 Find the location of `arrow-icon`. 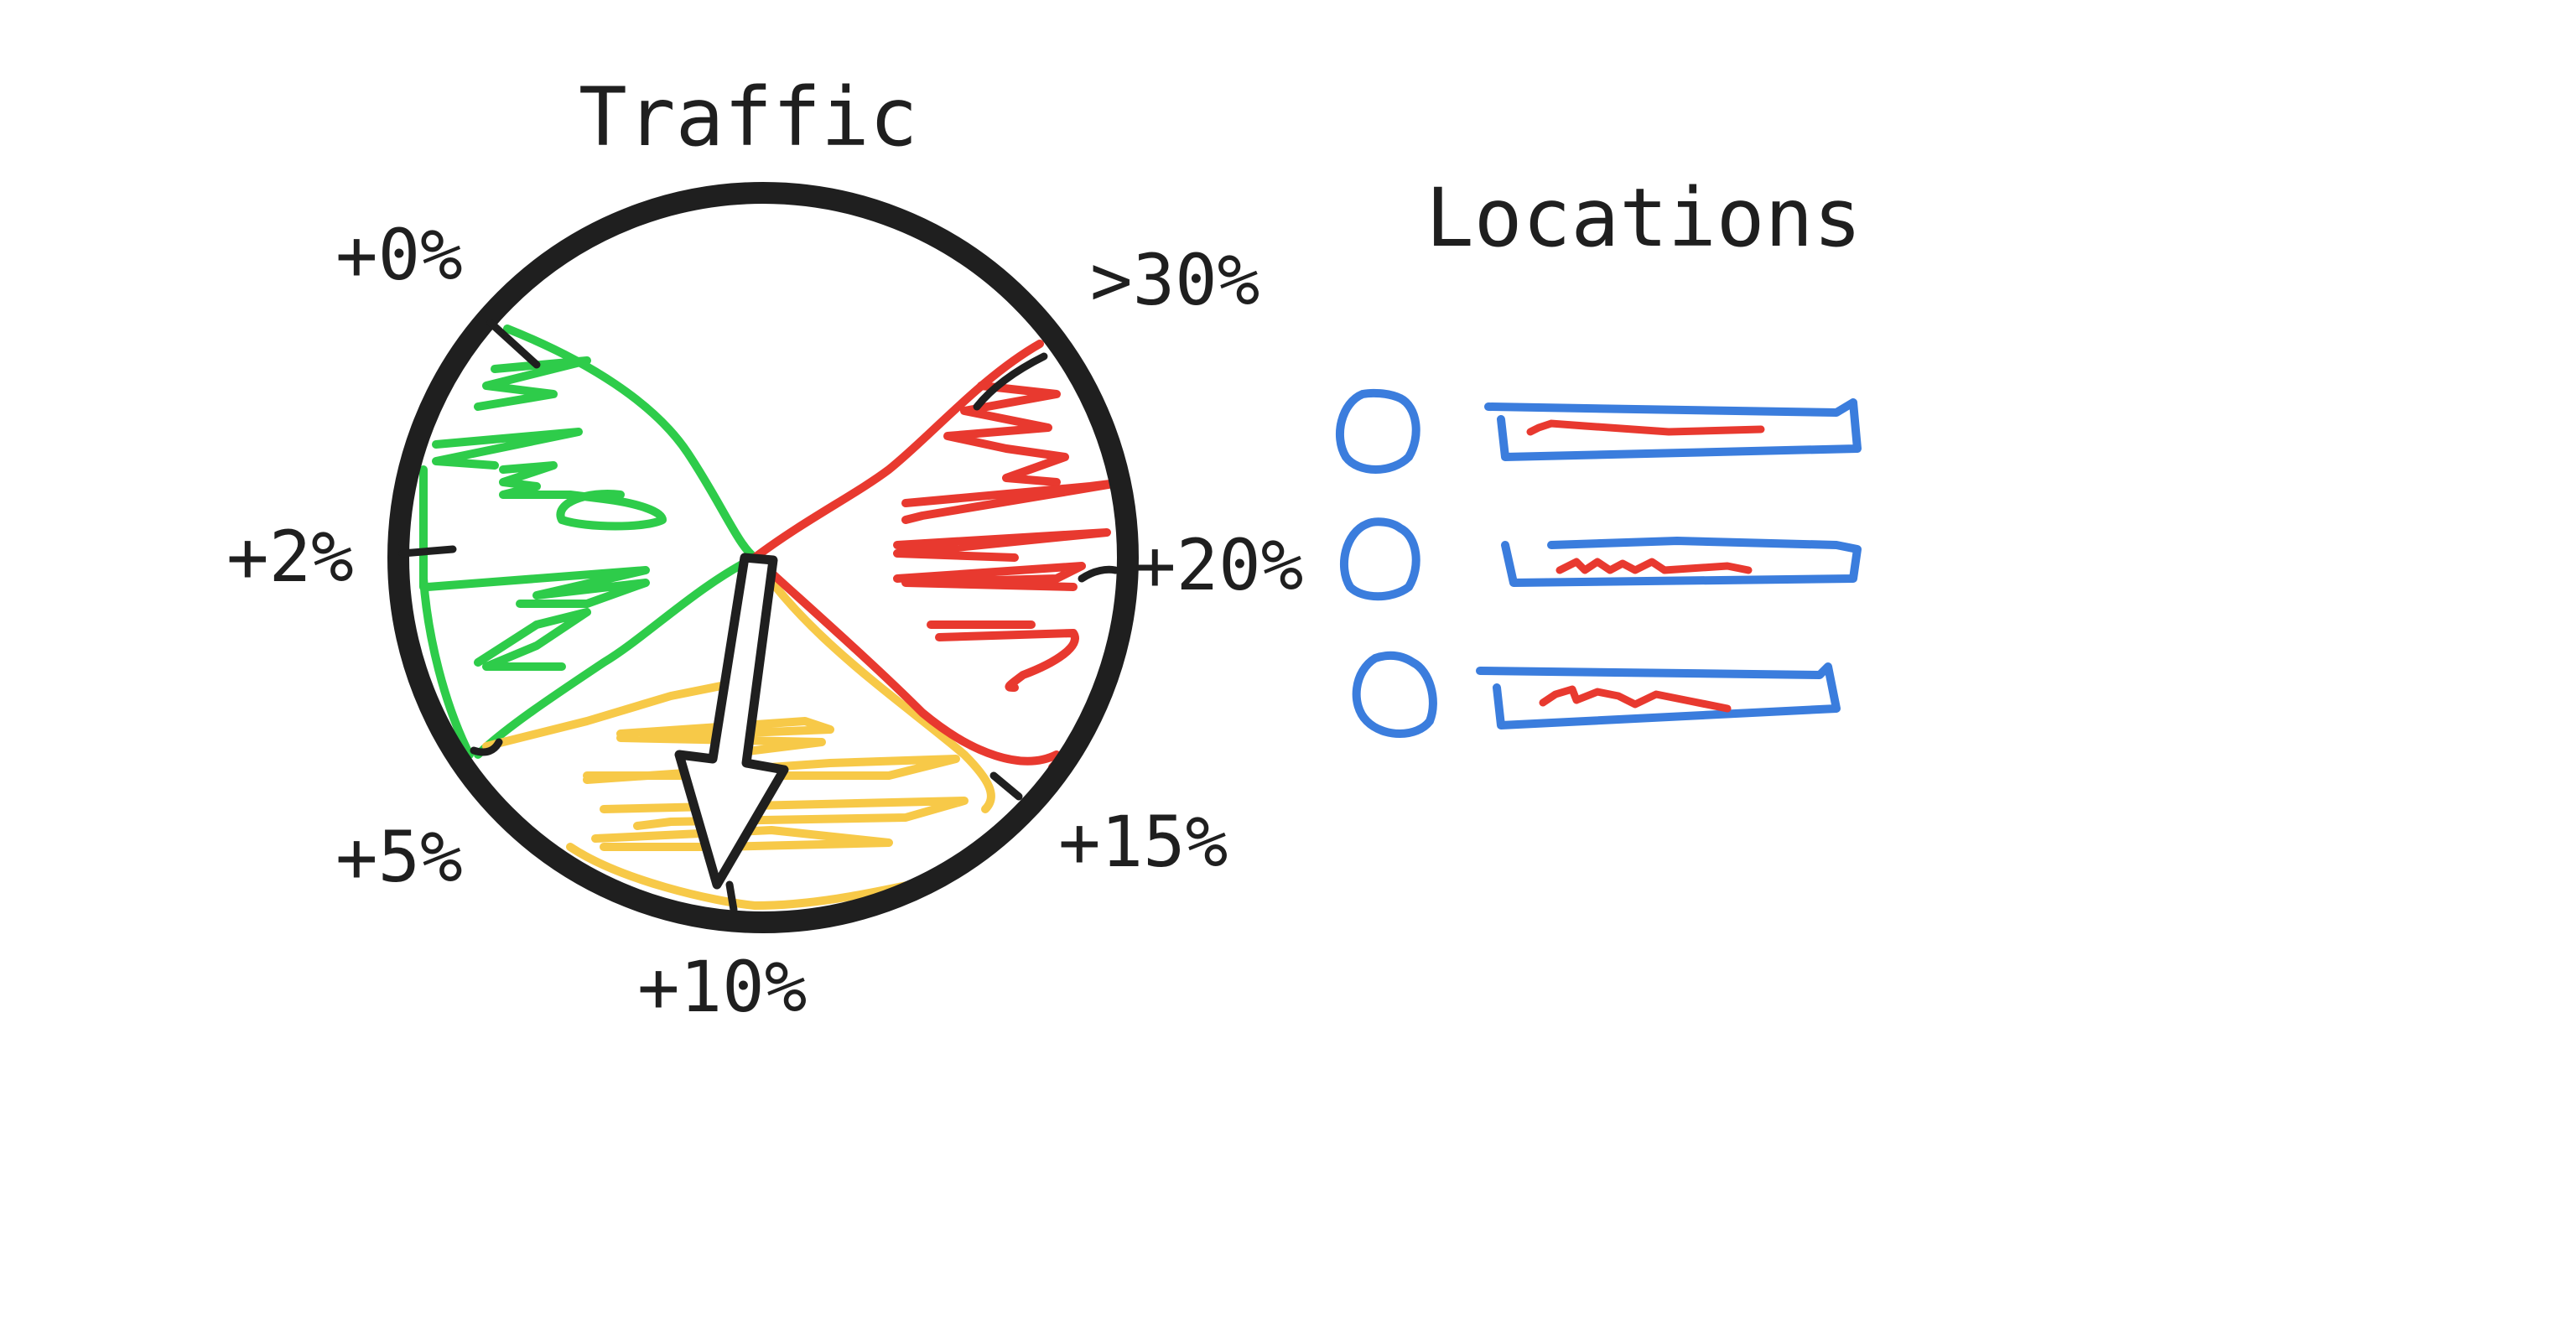

arrow-icon is located at coordinates (731, 721).